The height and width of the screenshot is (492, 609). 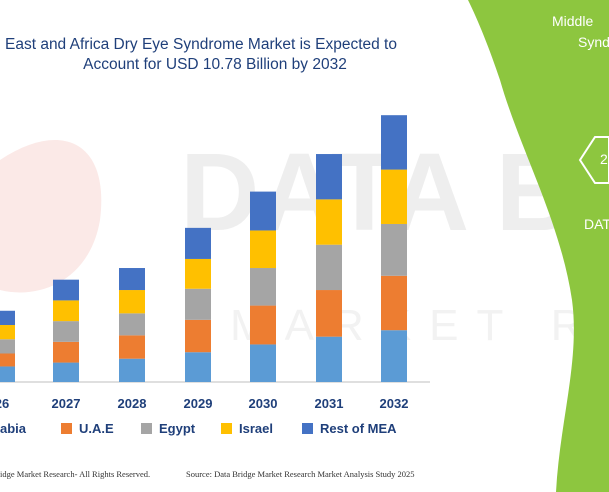 I want to click on legend-item-saudi-arabia: abia, so click(x=13, y=428).